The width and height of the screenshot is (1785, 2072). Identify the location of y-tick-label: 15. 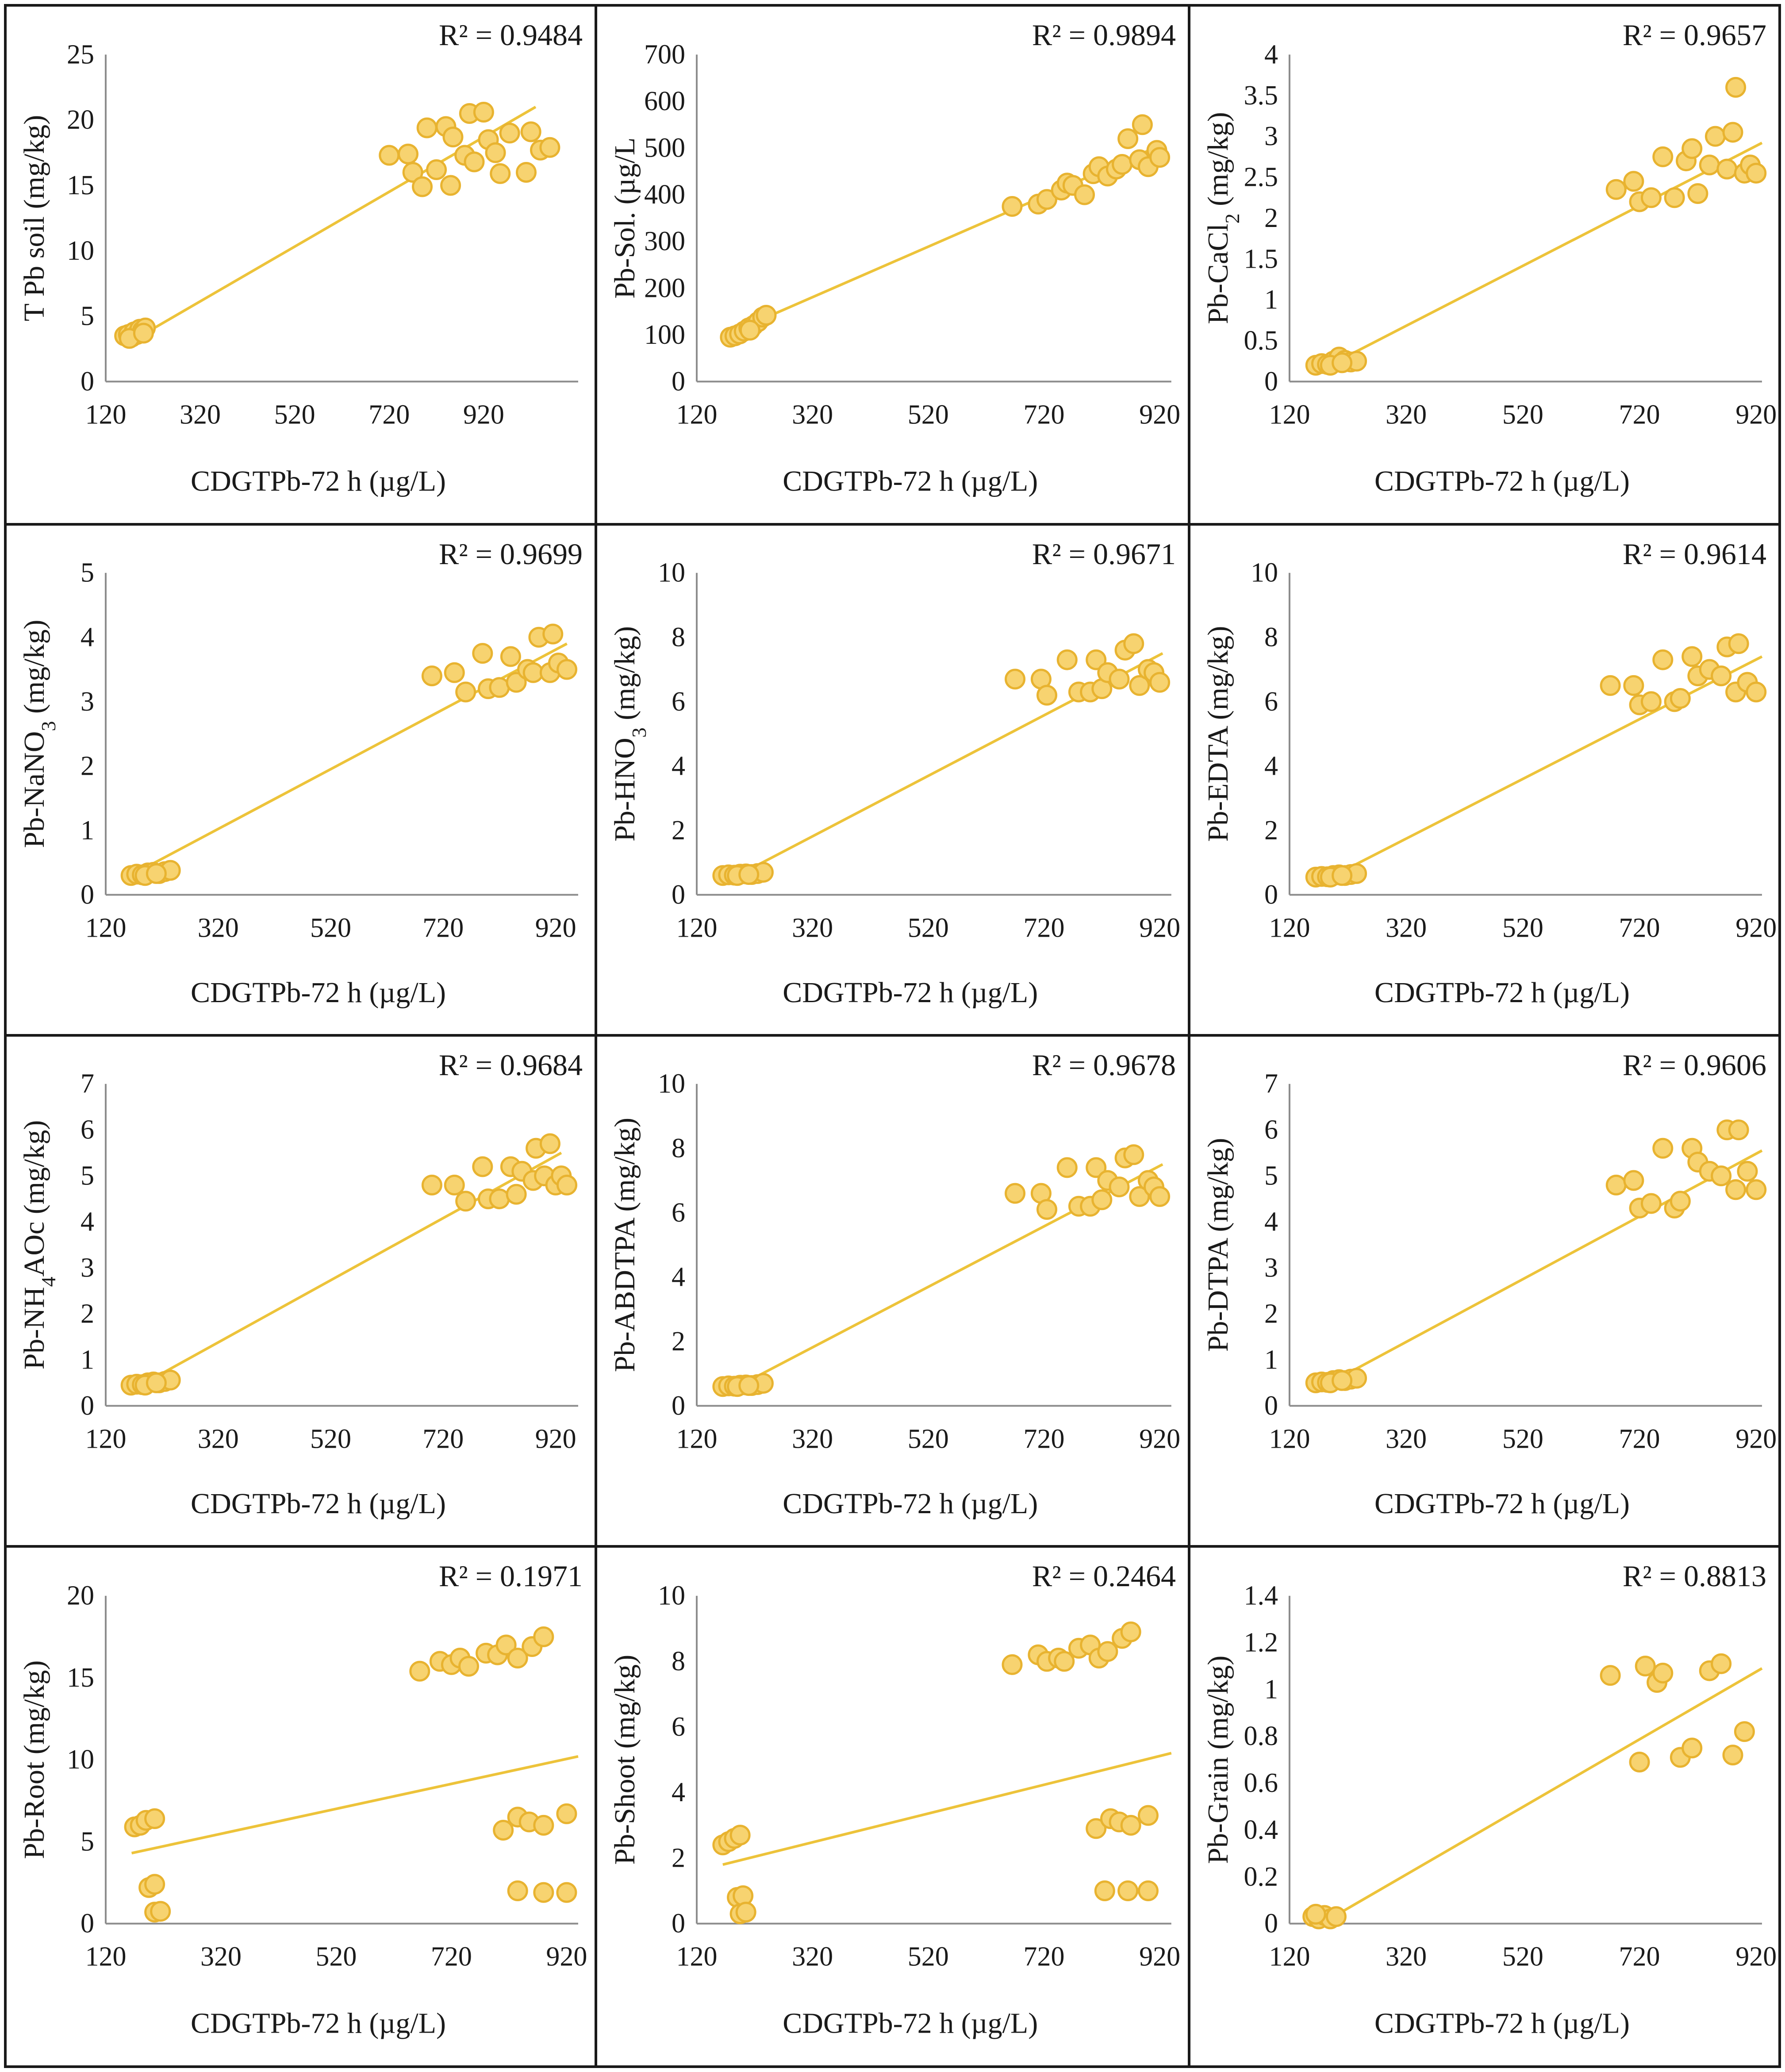
(80, 185).